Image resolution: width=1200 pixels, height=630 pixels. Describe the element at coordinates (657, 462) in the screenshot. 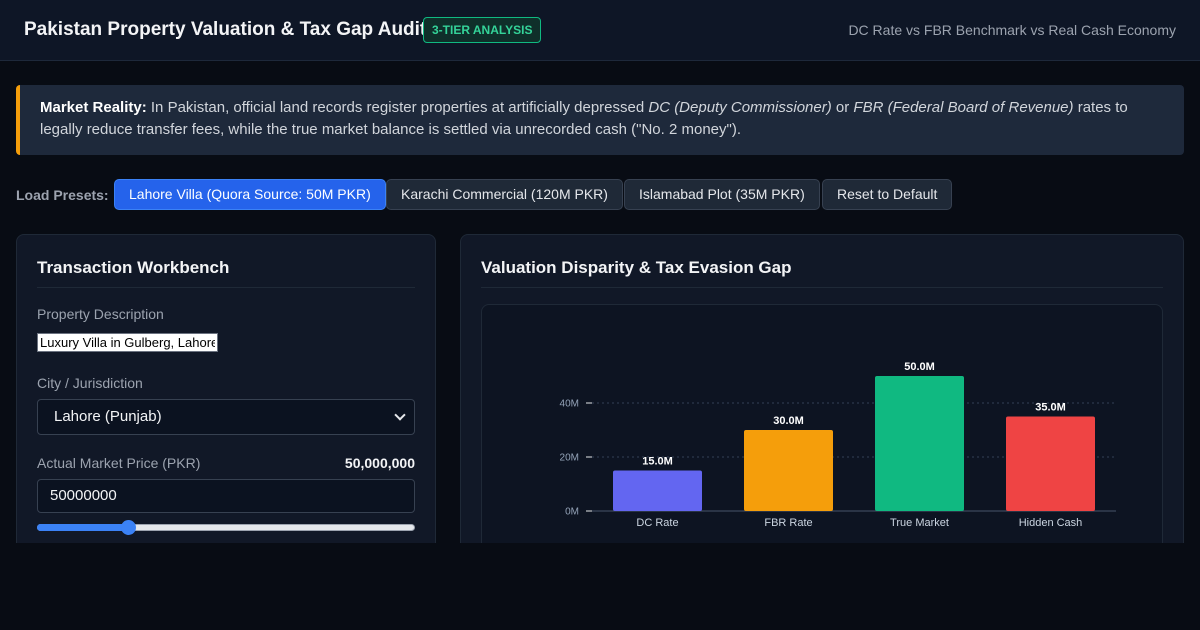

I see `bar-value-label: 15.0M` at that location.